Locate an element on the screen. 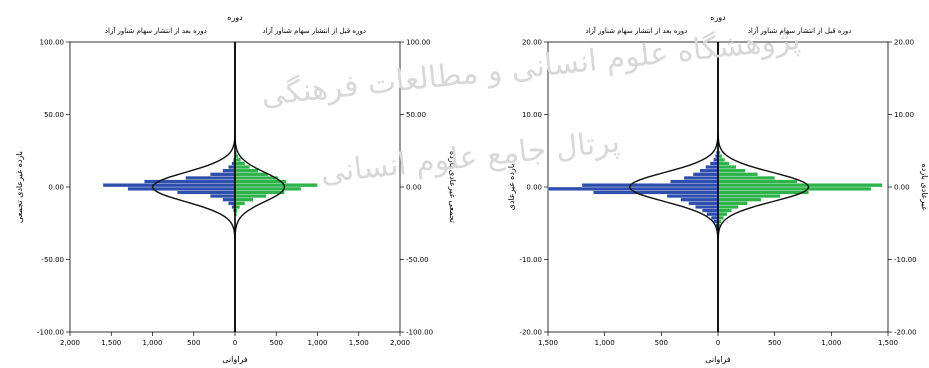 This screenshot has width=929, height=368. y-tick-label-right: -100.00 is located at coordinates (419, 333).